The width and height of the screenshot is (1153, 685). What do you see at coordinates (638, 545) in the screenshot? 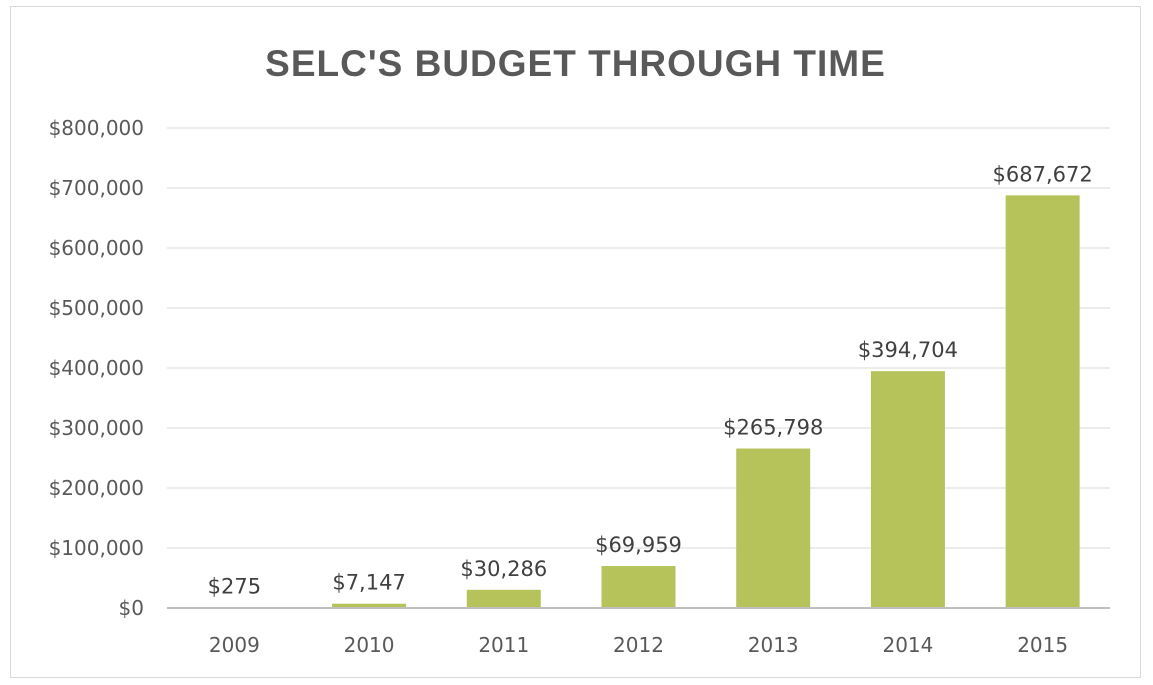
I see `data-label-2012: $69,959` at bounding box center [638, 545].